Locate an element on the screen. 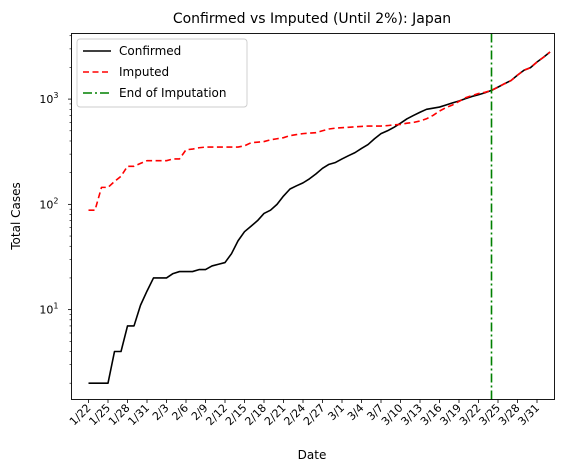 The image size is (570, 473). x-tick-label: 3/1 is located at coordinates (336, 412).